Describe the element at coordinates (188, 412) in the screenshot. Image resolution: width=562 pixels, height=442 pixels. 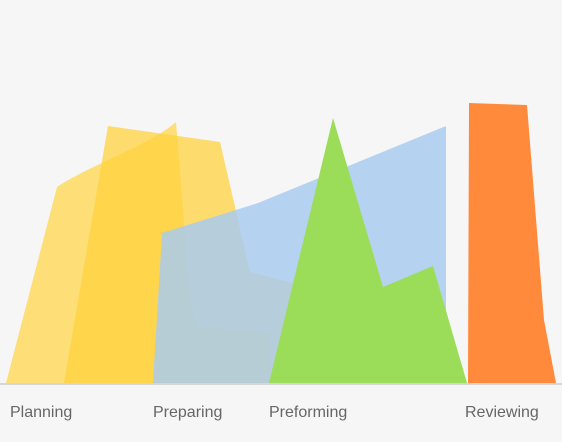
I see `phase-label-preparing: Preparing` at that location.